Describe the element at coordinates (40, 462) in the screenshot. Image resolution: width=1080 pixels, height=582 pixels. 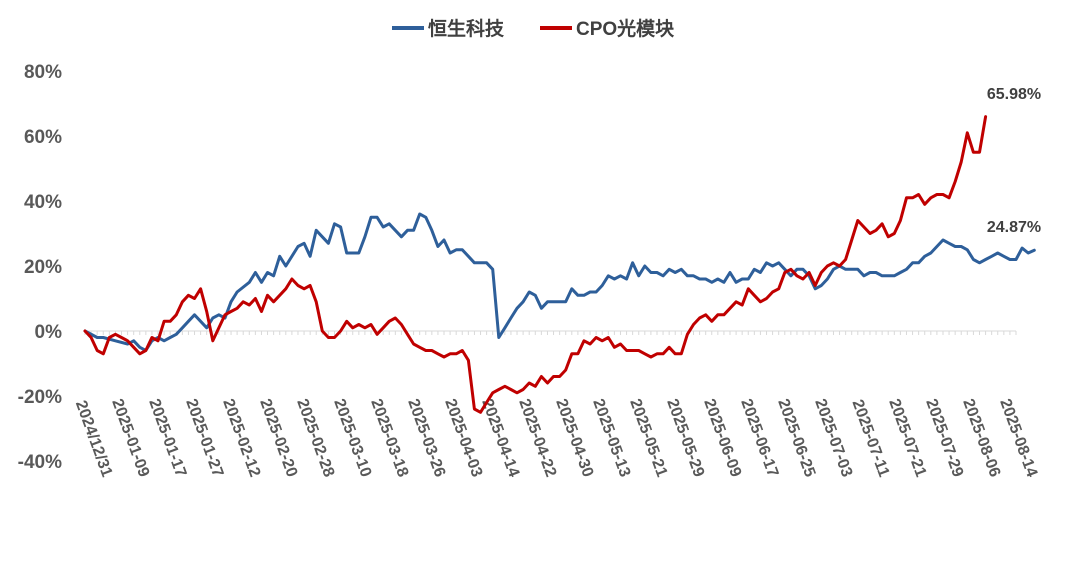
I see `y-tick-label: -40%` at that location.